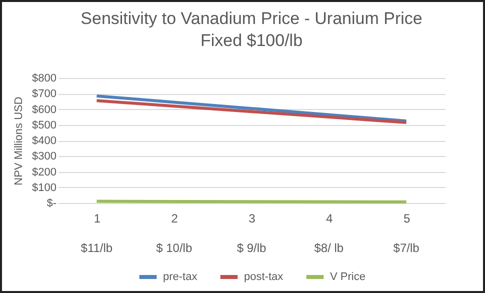 This screenshot has width=485, height=293. What do you see at coordinates (348, 277) in the screenshot?
I see `legend-label: V Price` at bounding box center [348, 277].